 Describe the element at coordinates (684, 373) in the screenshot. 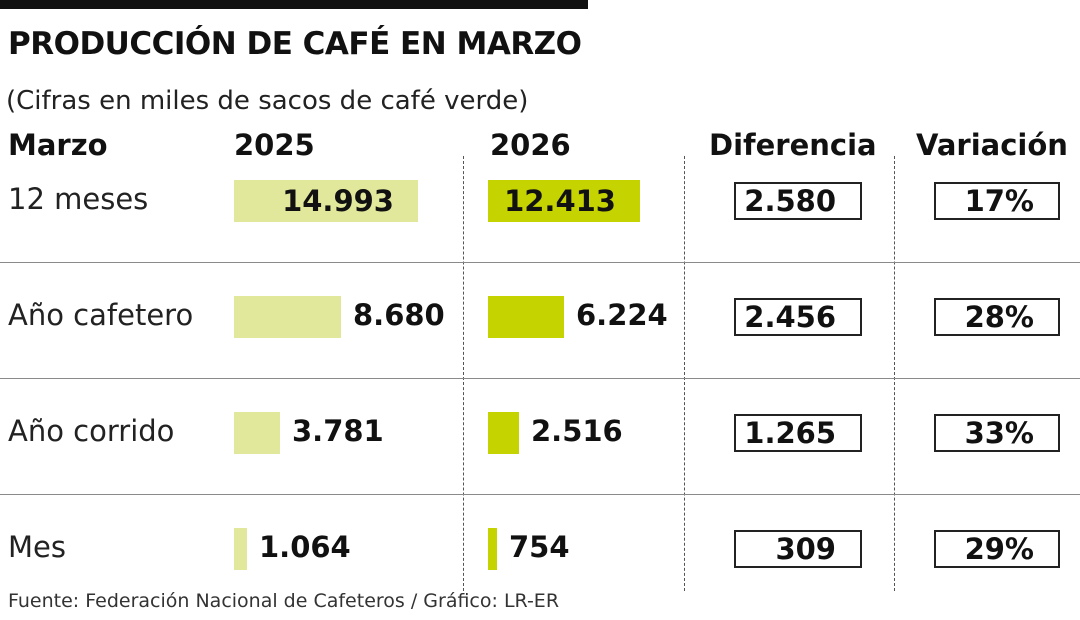

I see `divider-2026-diferencia` at that location.